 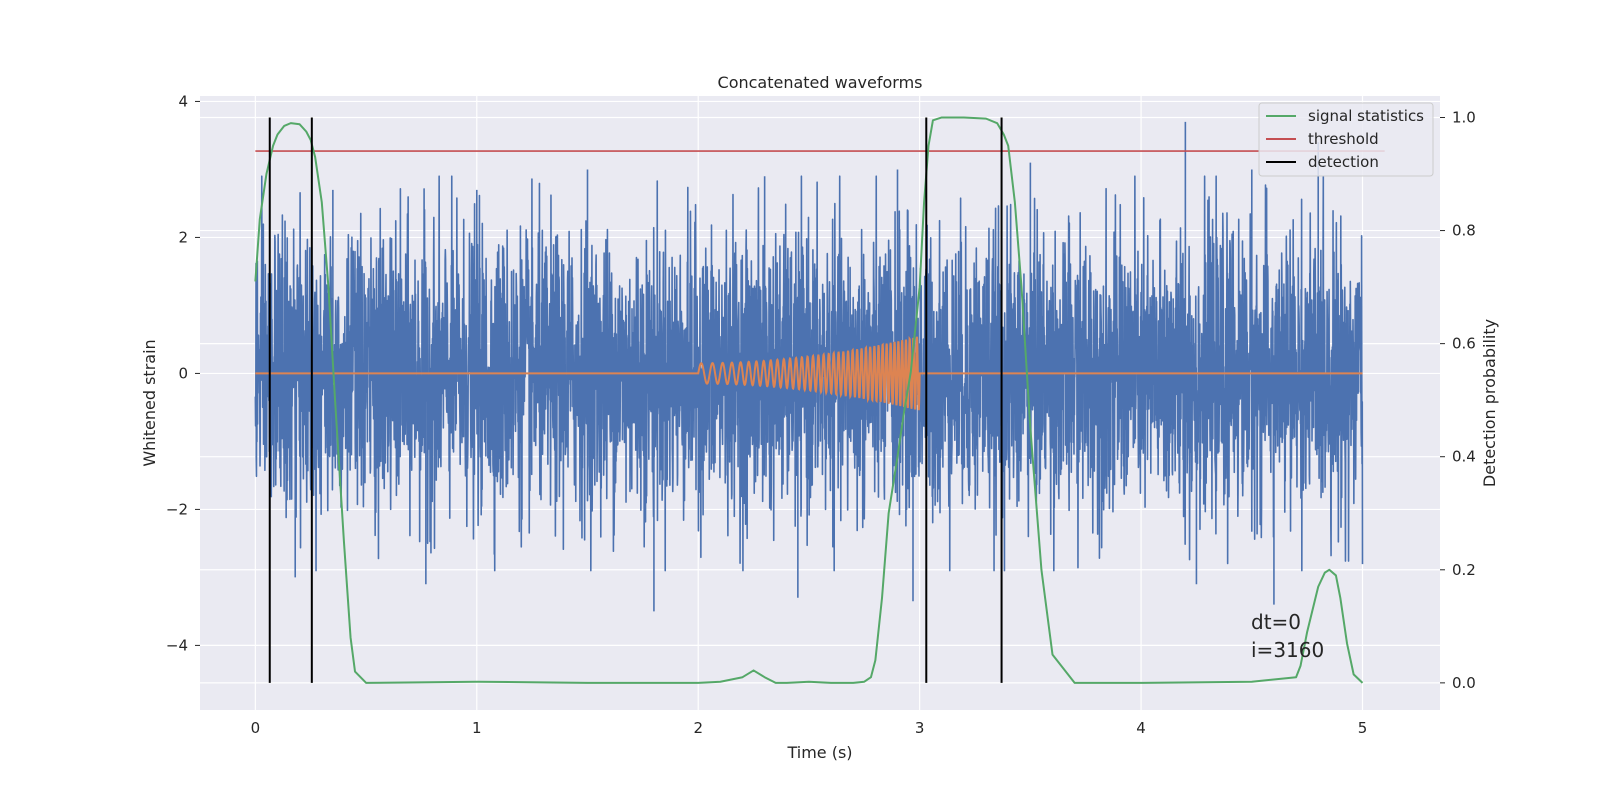 I want to click on x-tick-label: 0, so click(x=256, y=728).